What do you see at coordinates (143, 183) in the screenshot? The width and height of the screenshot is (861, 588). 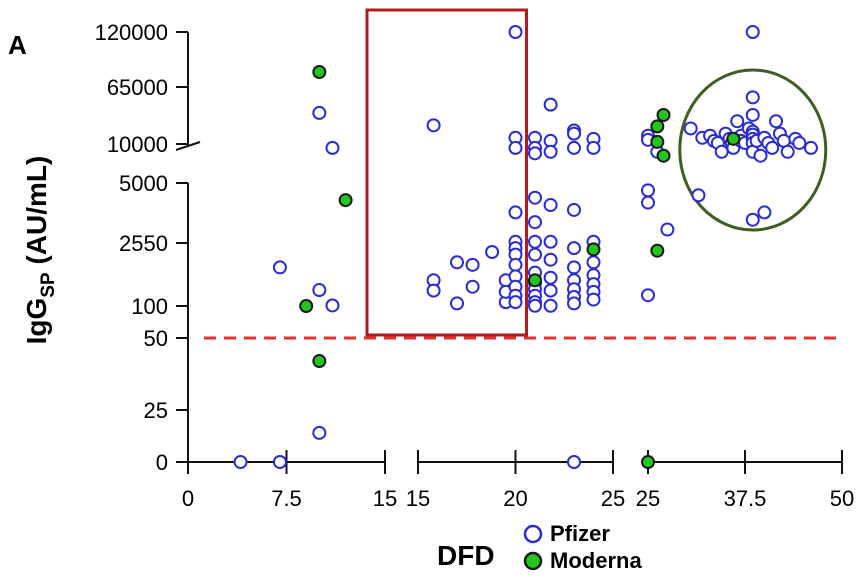 I see `y-tick-label: 5000` at bounding box center [143, 183].